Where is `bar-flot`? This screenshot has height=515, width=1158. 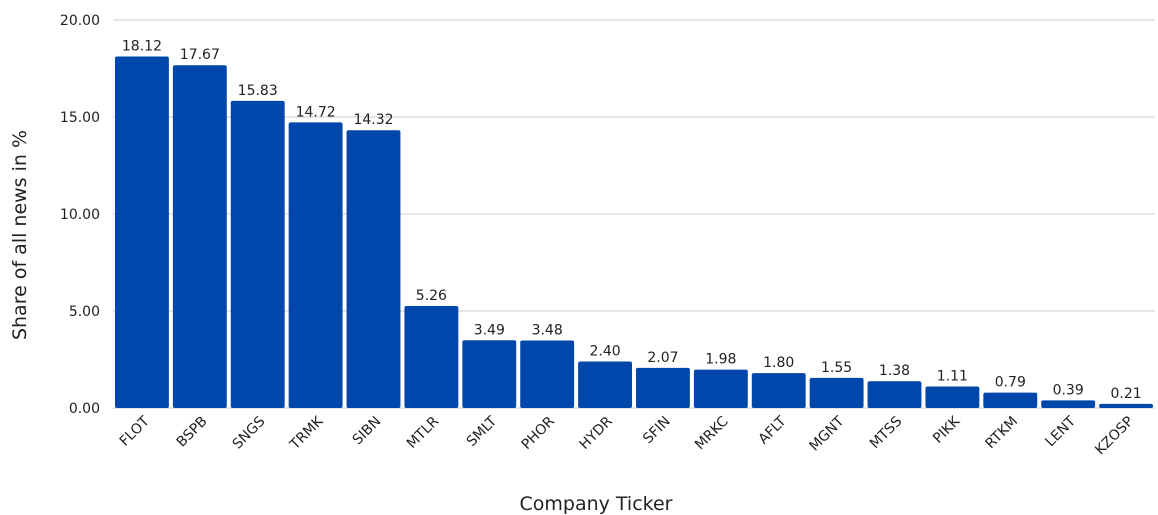 bar-flot is located at coordinates (142, 232).